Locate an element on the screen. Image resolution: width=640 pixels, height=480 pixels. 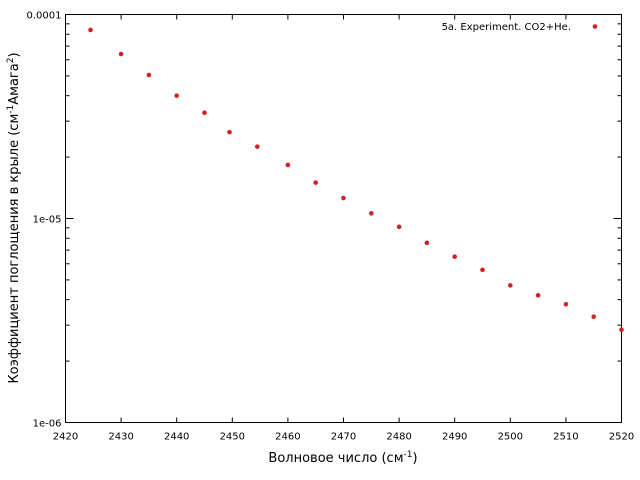
y-tick-label: 1e-06 is located at coordinates (47, 424).